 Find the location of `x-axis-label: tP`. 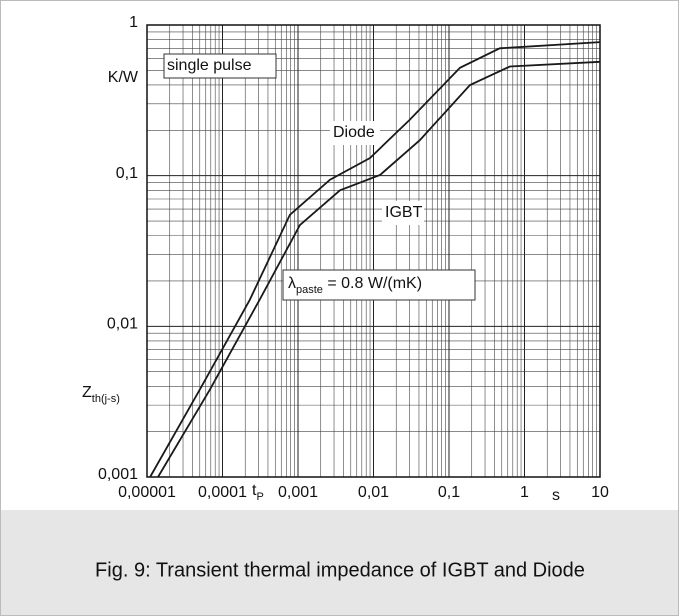

x-axis-label: tP is located at coordinates (258, 492).